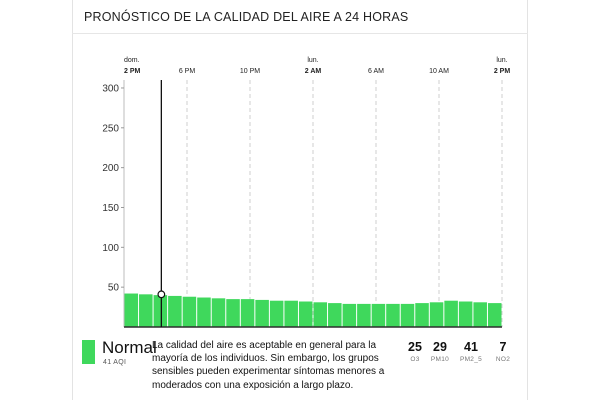 This screenshot has width=600, height=400. Describe the element at coordinates (115, 362) in the screenshot. I see `aqi-value: 41 AQI` at that location.